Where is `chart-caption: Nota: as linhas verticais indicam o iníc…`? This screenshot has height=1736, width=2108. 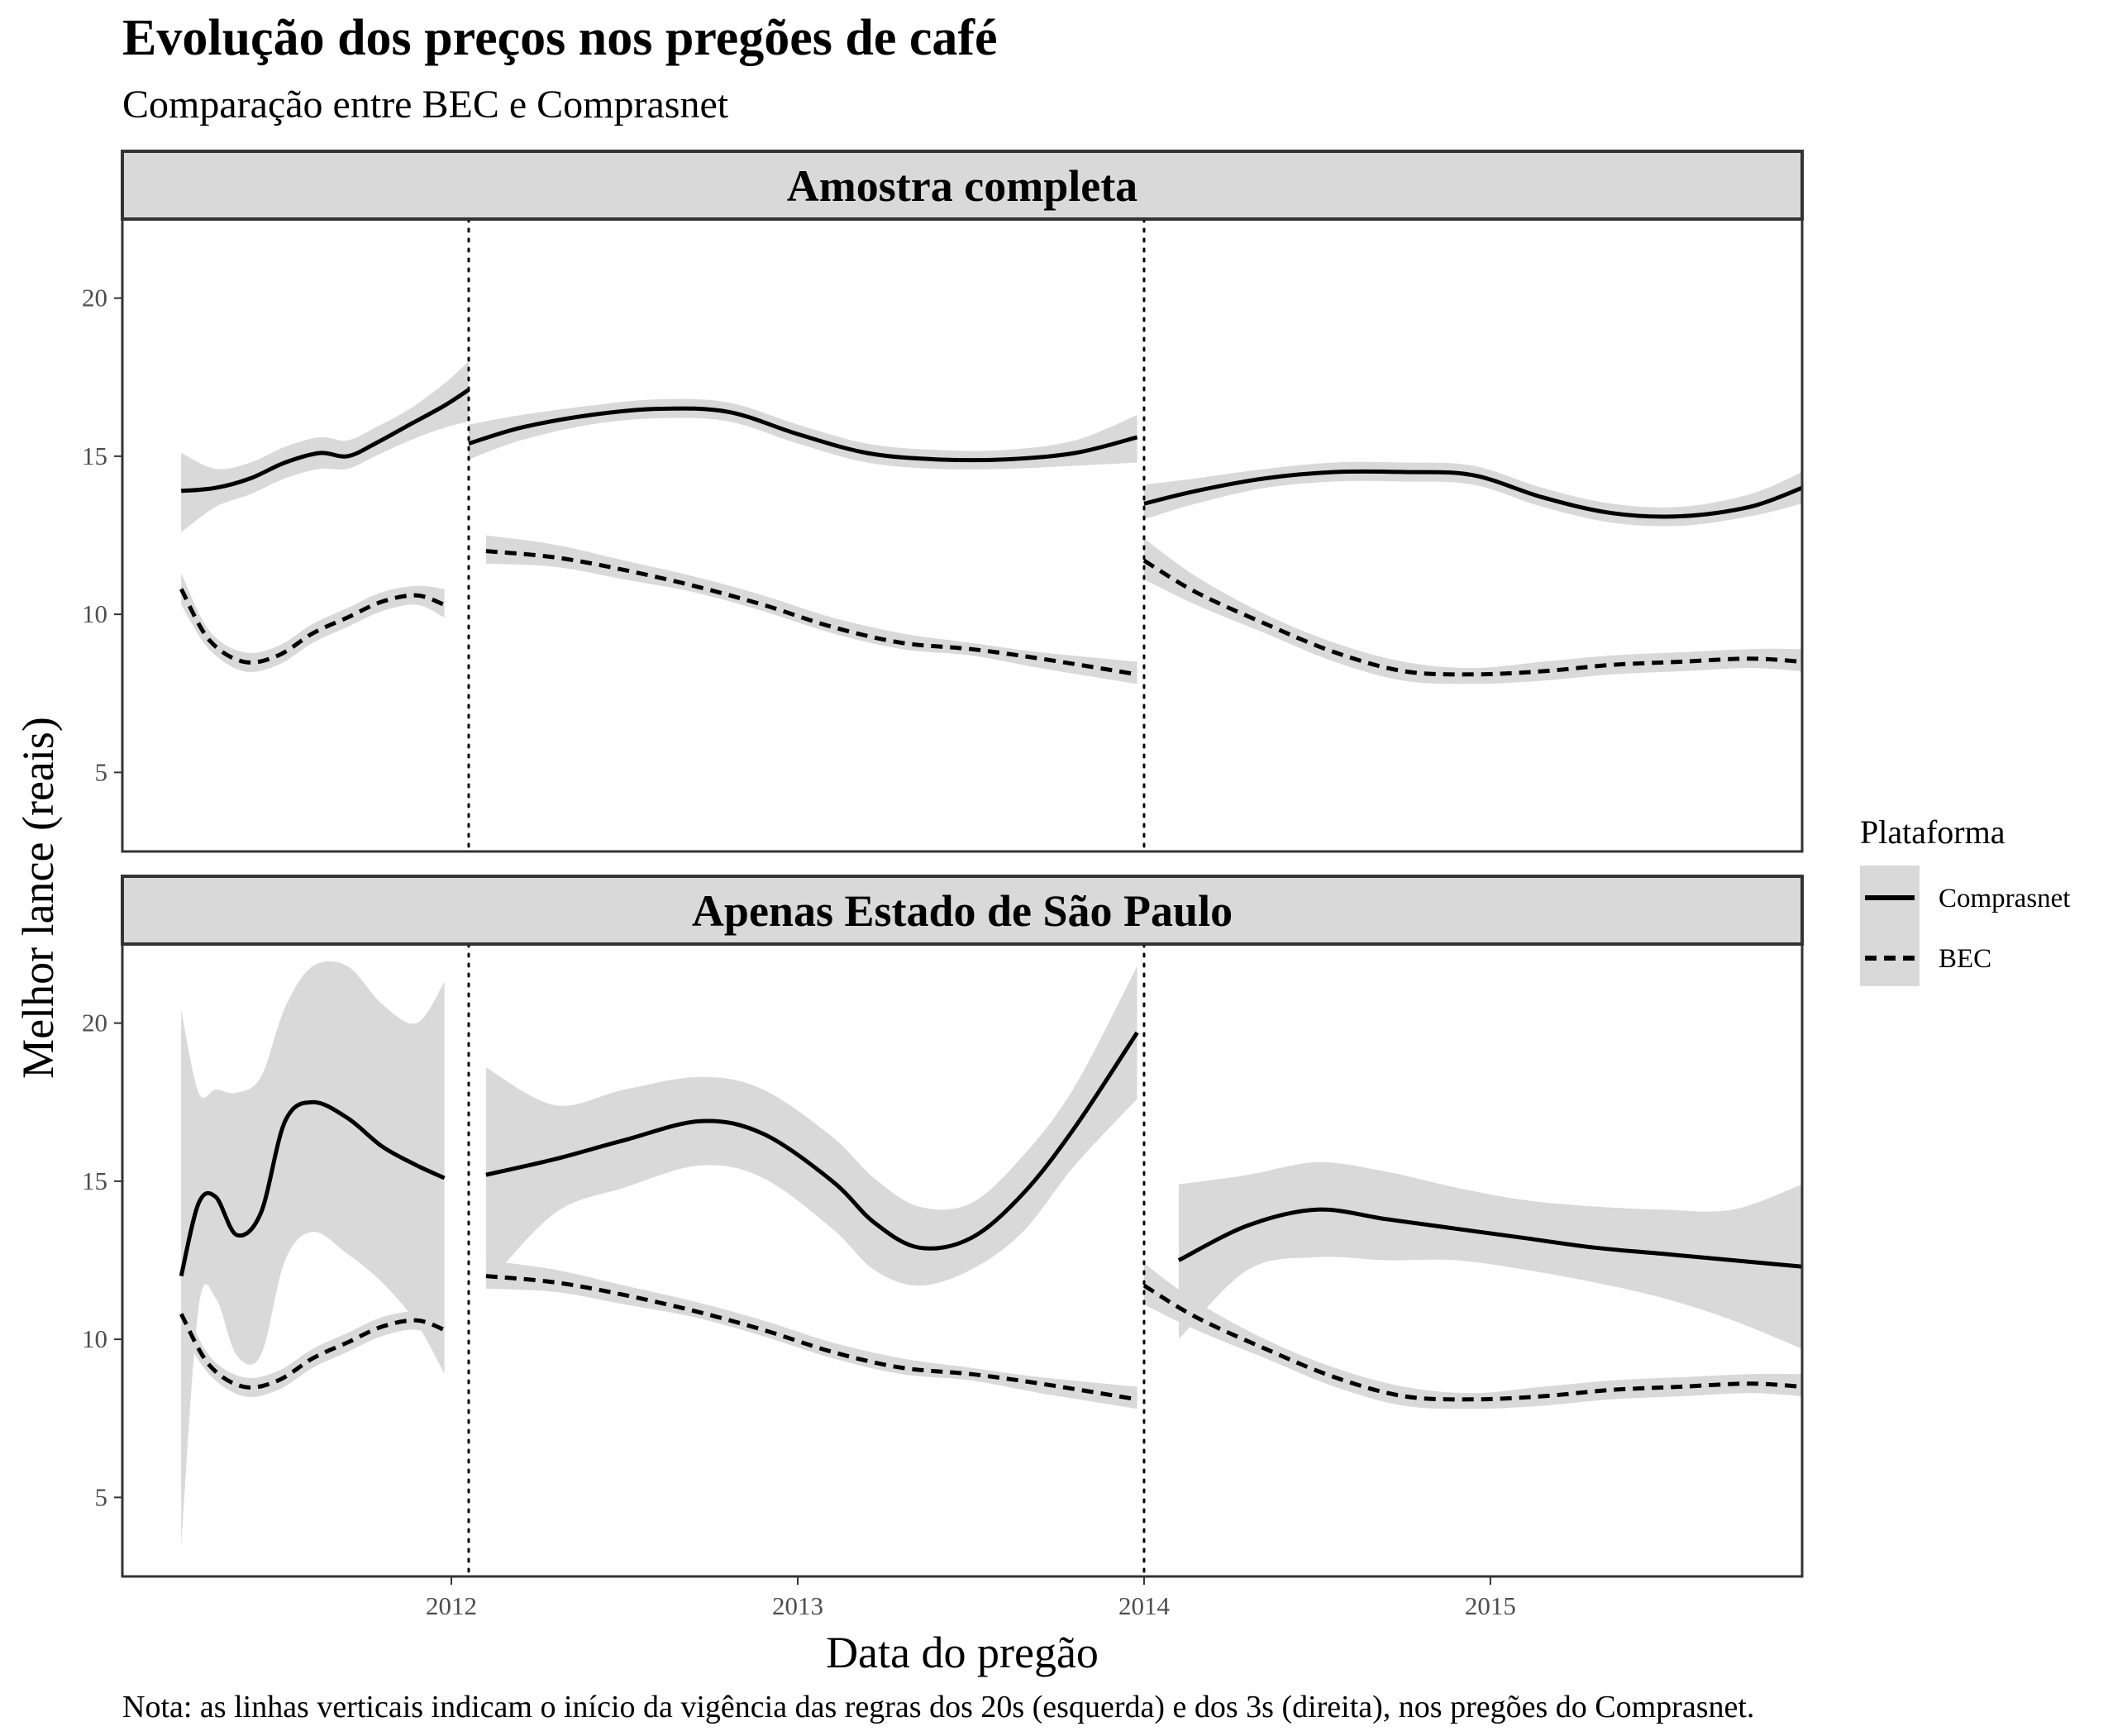 chart-caption: Nota: as linhas verticais indicam o iníc… is located at coordinates (938, 1707).